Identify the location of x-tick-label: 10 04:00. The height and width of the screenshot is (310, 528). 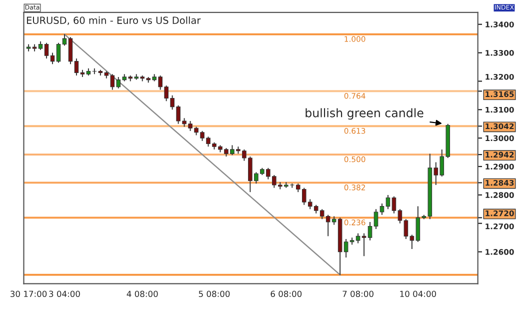
(418, 294).